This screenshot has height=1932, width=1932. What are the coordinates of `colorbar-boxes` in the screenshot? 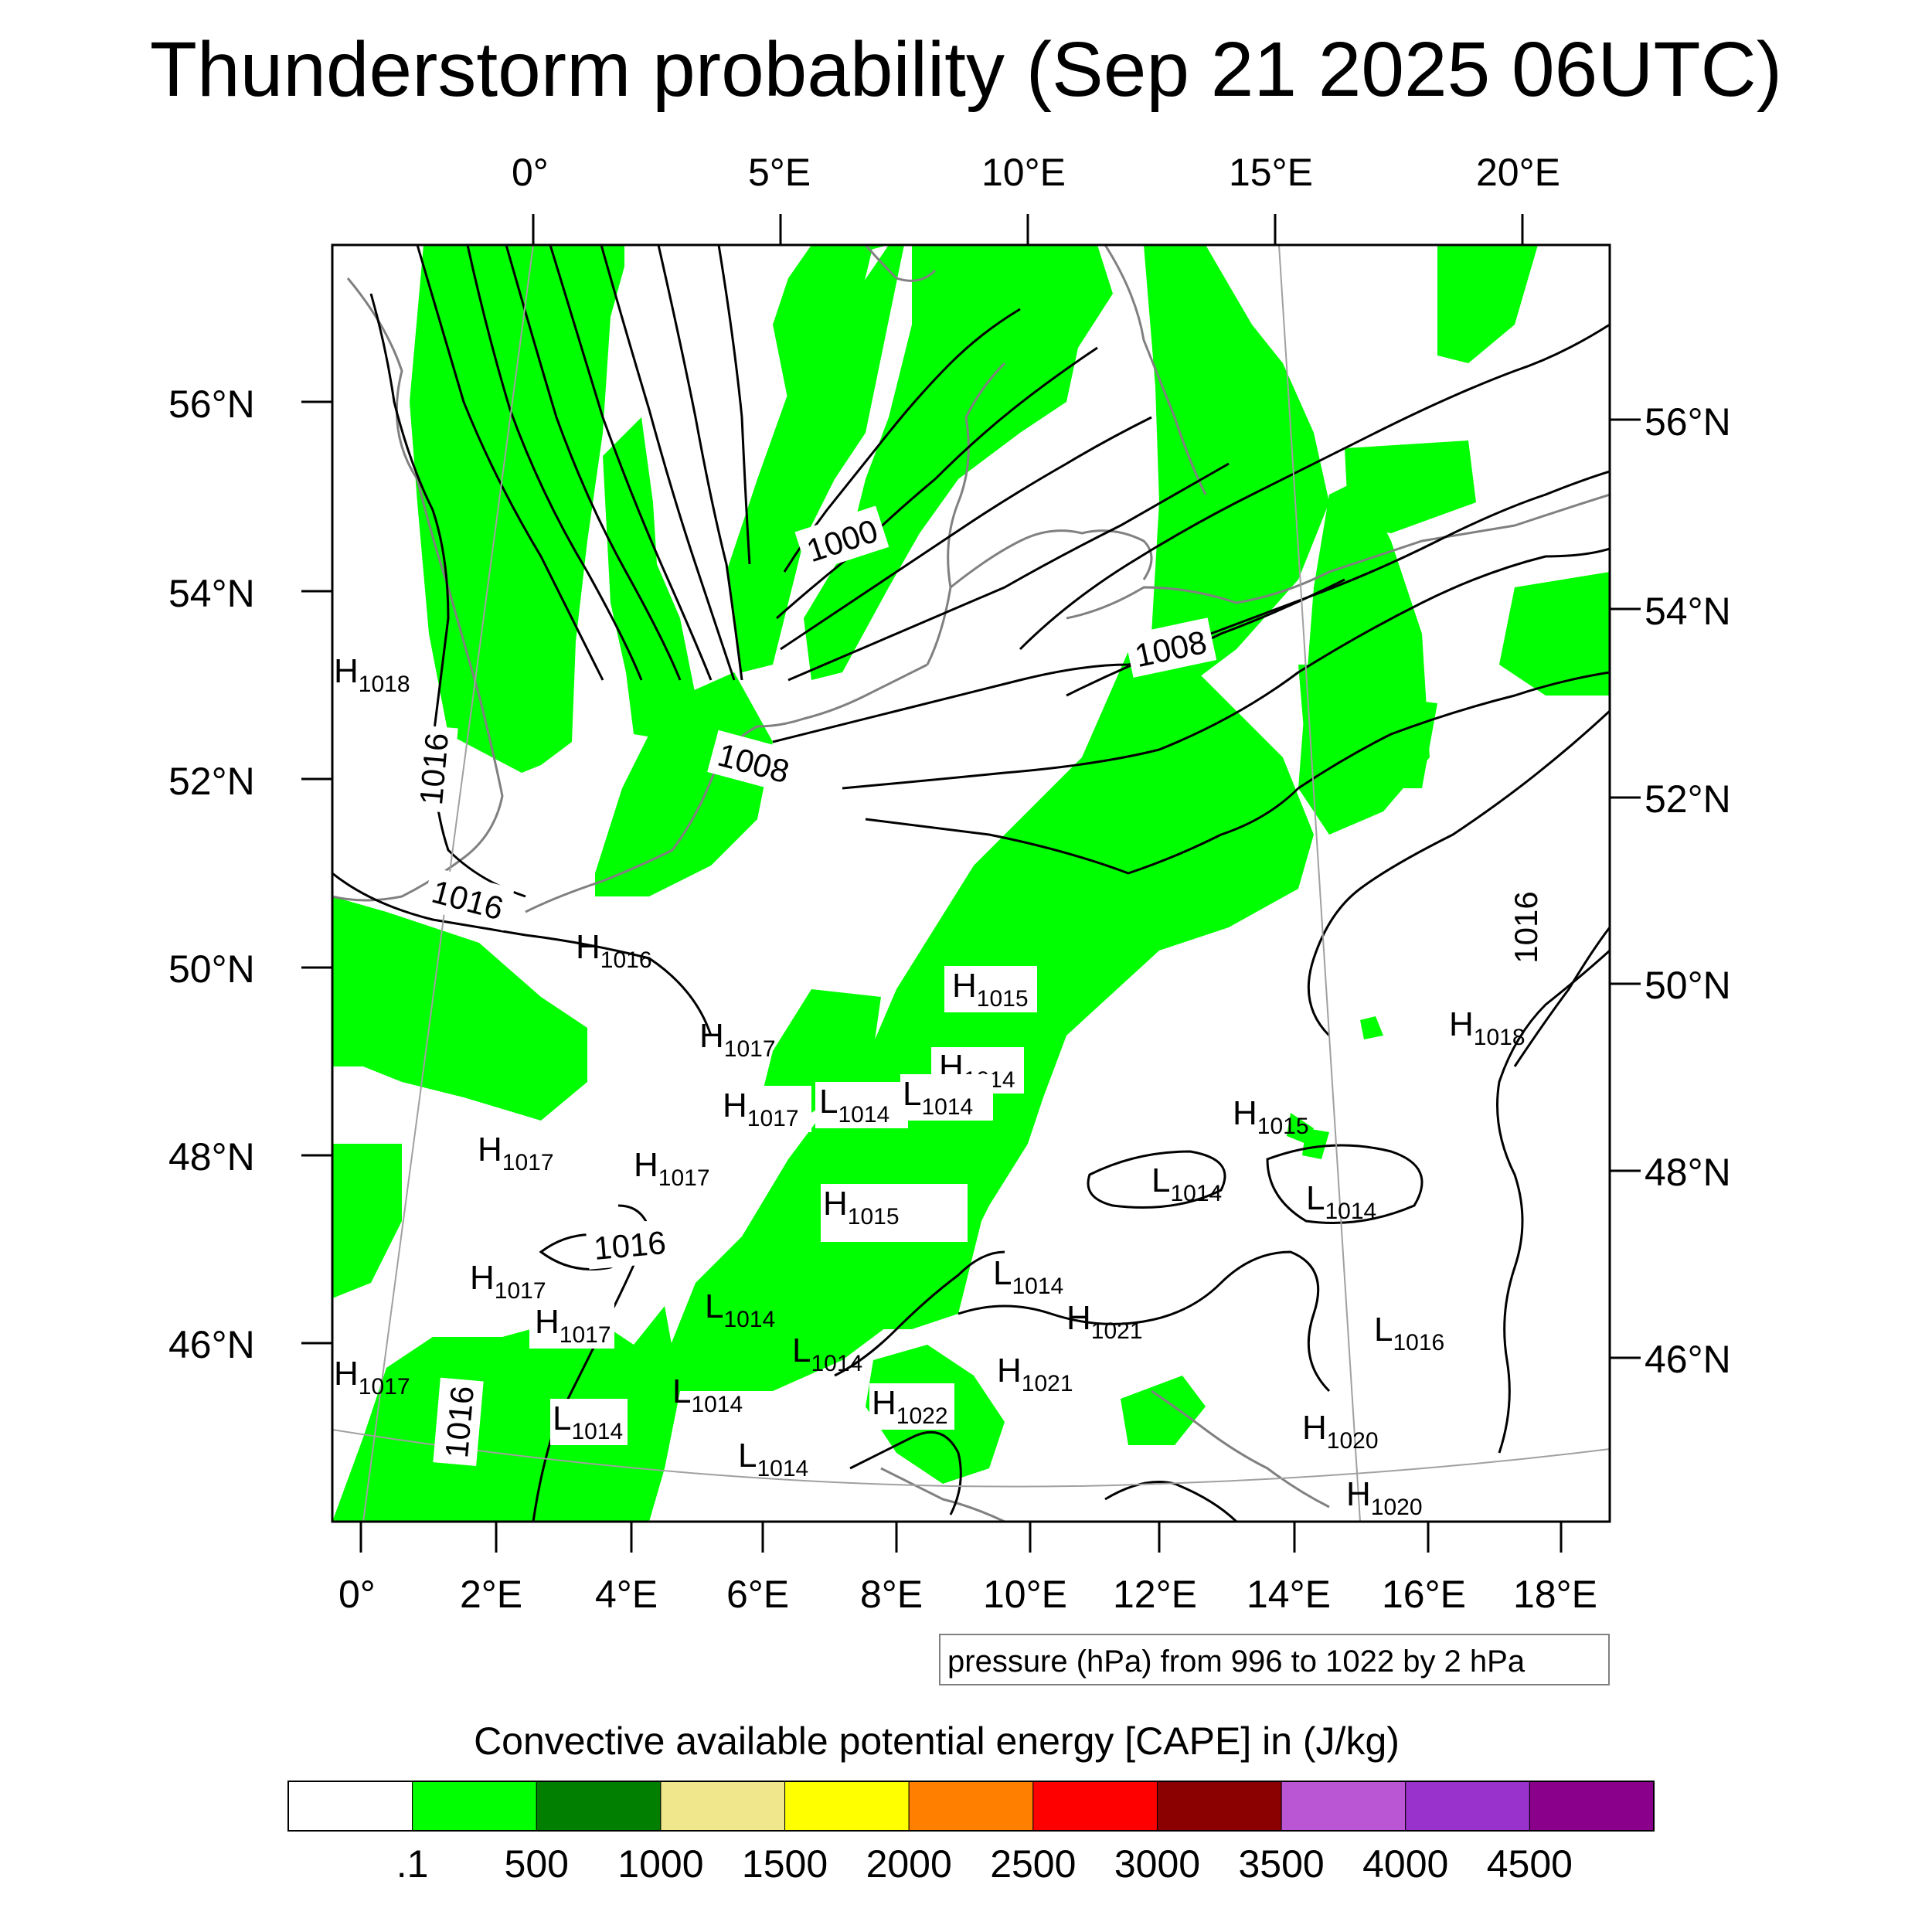 It's located at (971, 1807).